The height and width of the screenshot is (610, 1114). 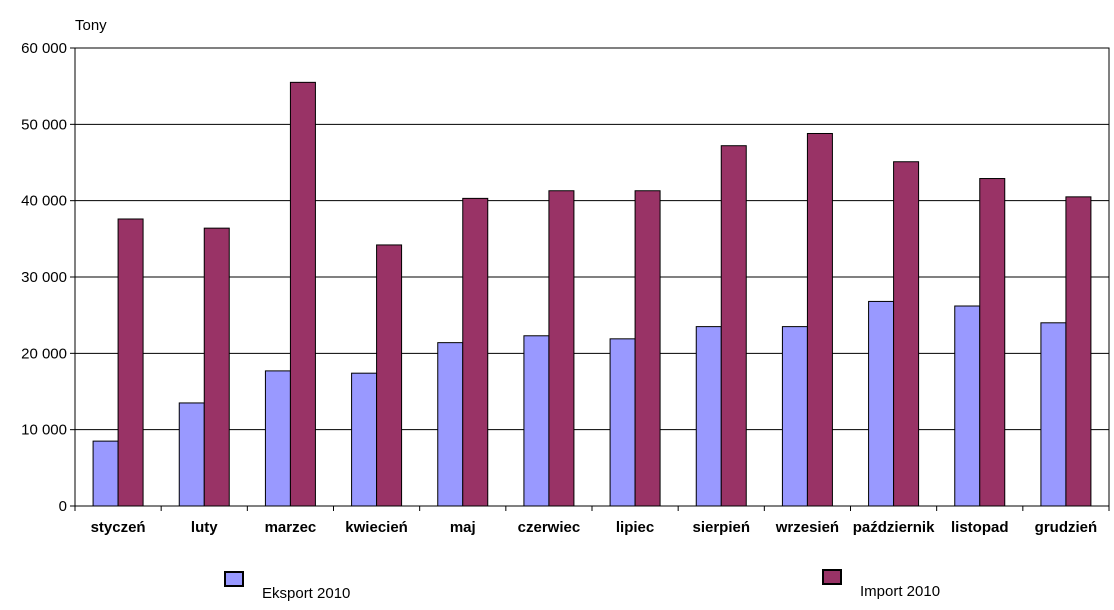 What do you see at coordinates (44, 430) in the screenshot?
I see `y-tick-label: 10 000` at bounding box center [44, 430].